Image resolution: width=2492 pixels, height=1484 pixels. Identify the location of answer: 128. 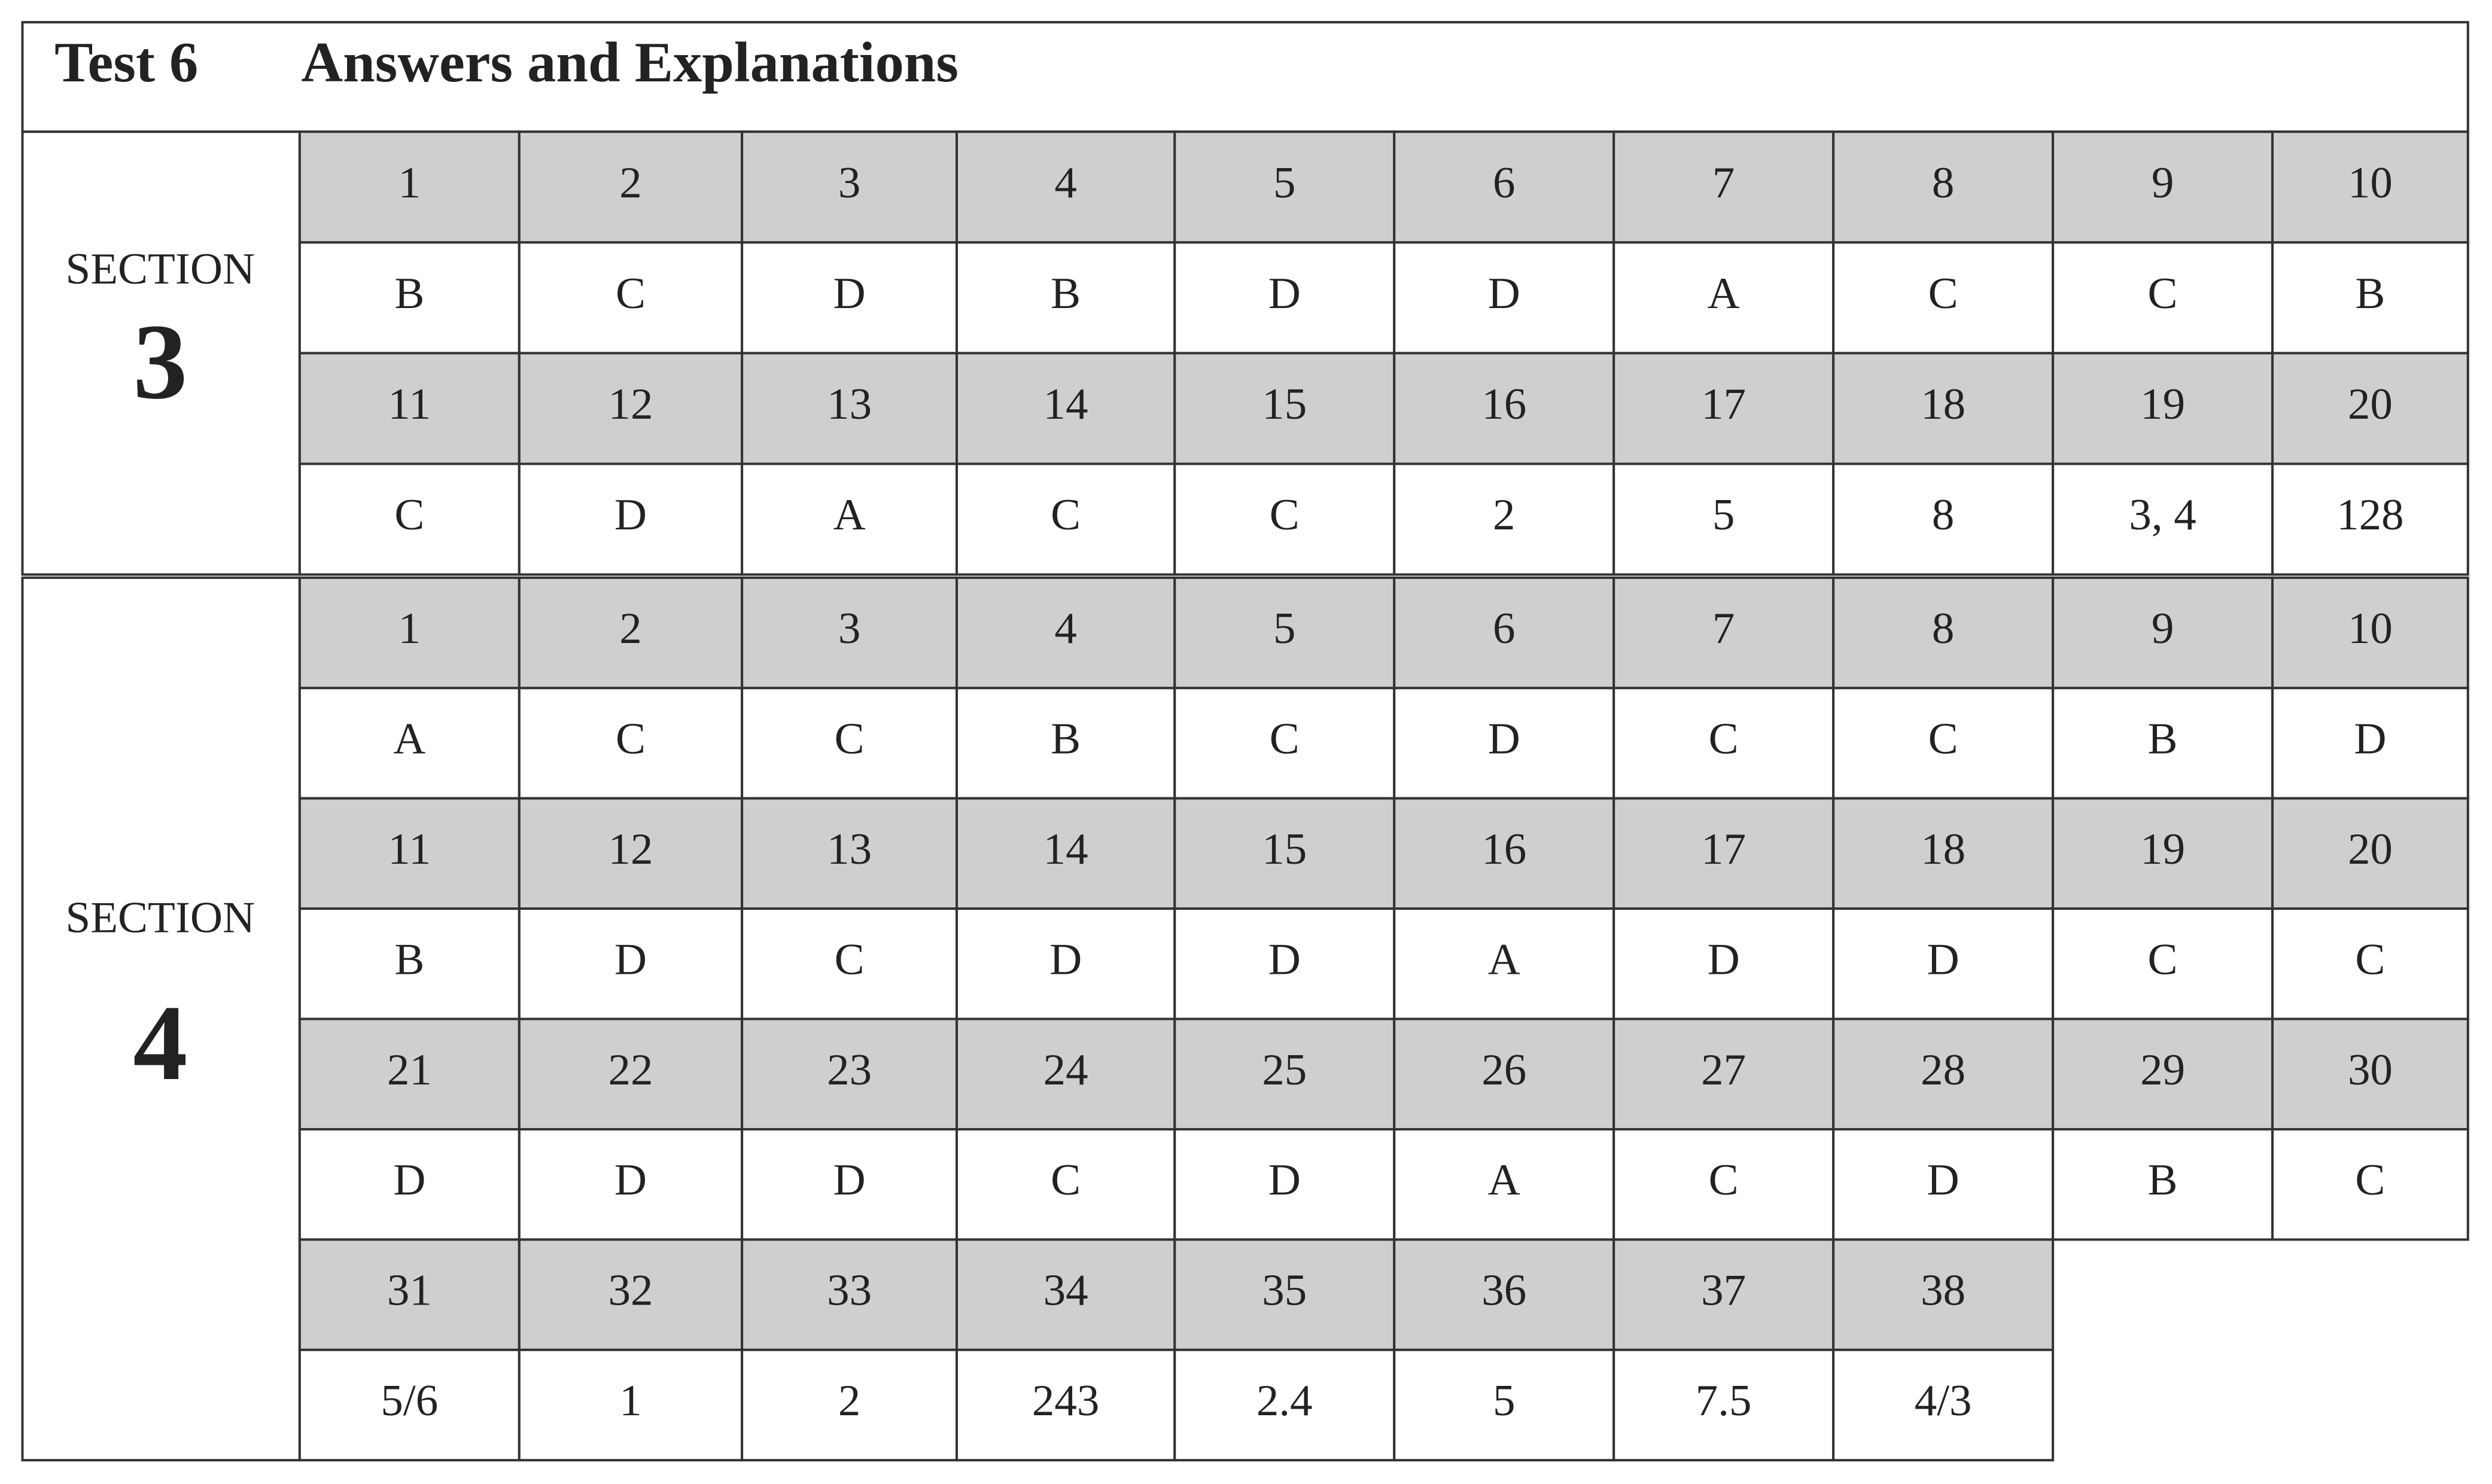
(2369, 515).